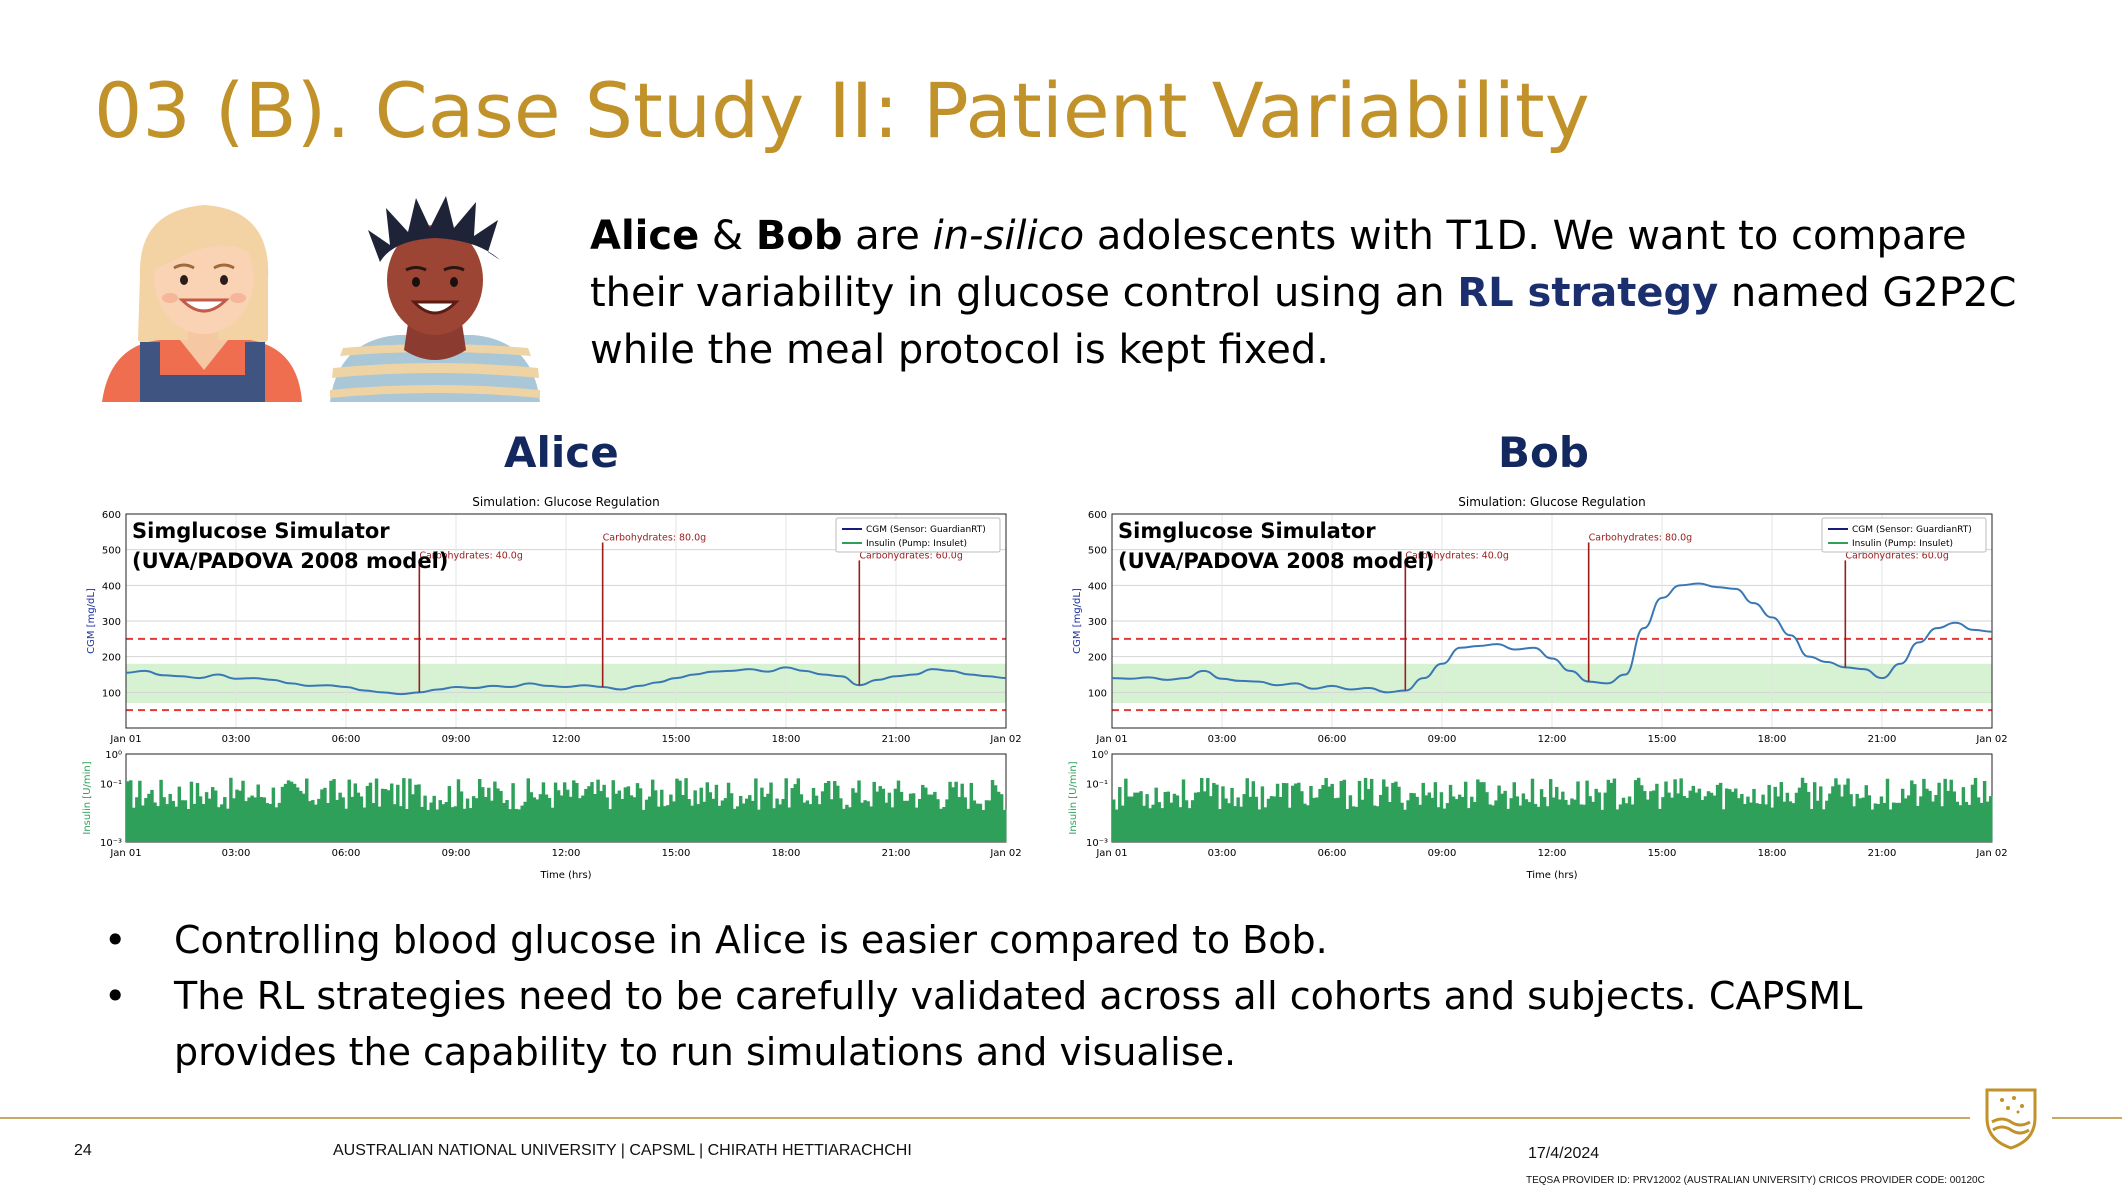  I want to click on x-tick-label: Jan 01, so click(1111, 739).